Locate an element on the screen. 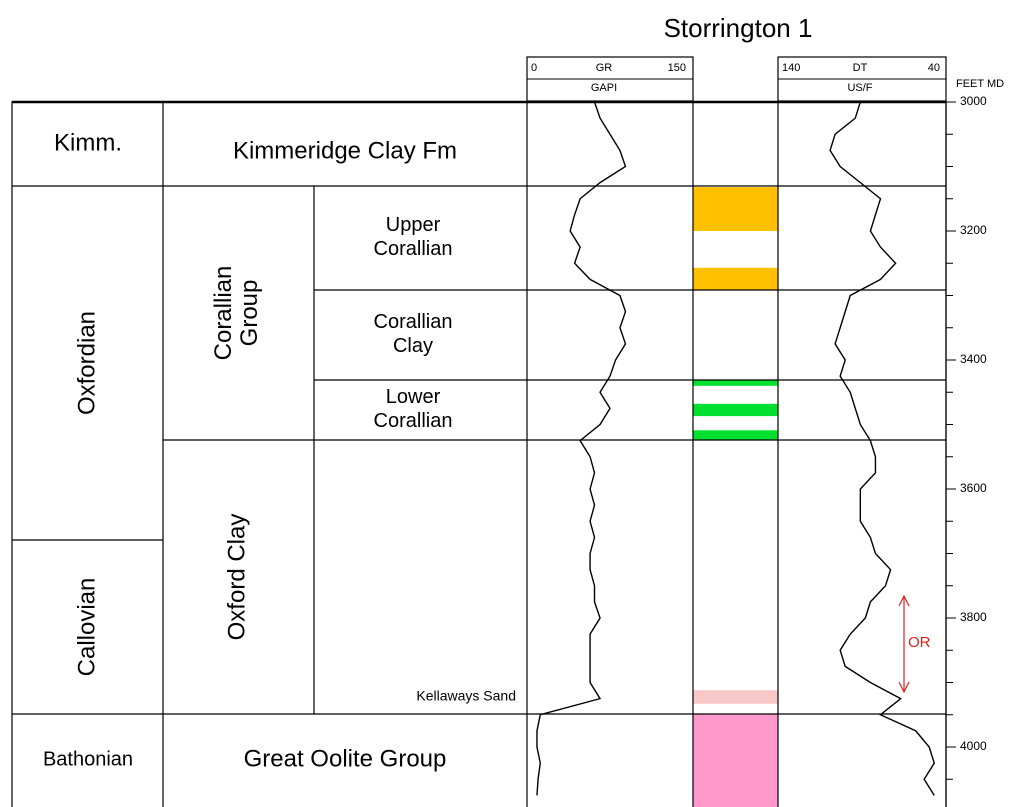 The image size is (1021, 807). title: Storrington 1 is located at coordinates (738, 28).